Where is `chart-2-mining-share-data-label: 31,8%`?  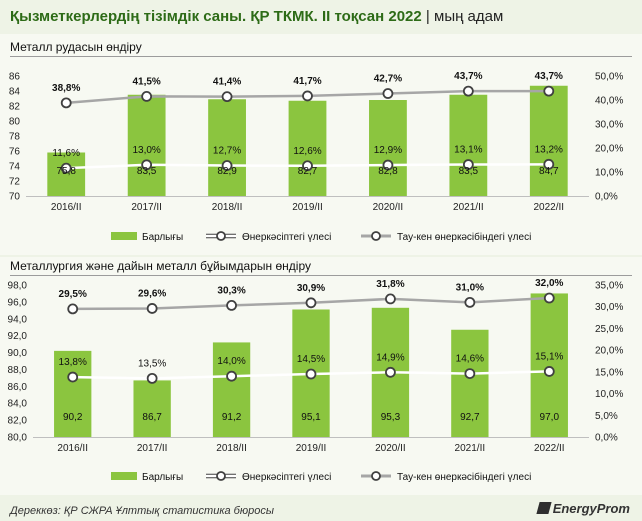
chart-2-mining-share-data-label: 31,8% is located at coordinates (390, 284).